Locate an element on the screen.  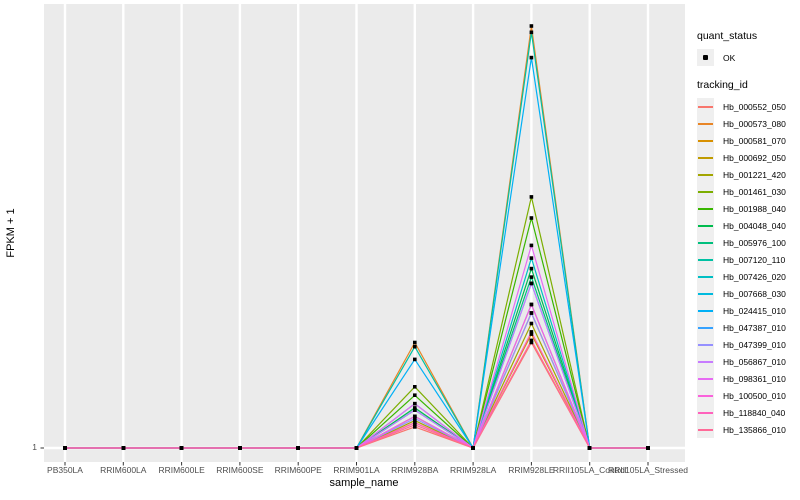
legend-item-tracking: Hb_100500_010 is located at coordinates (748, 395).